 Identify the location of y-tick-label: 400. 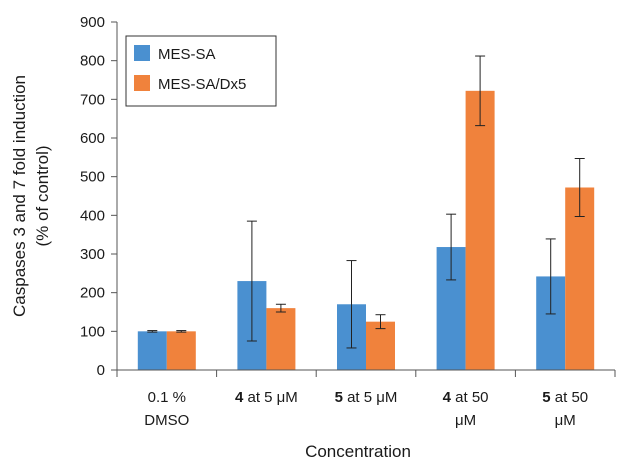
(92, 215).